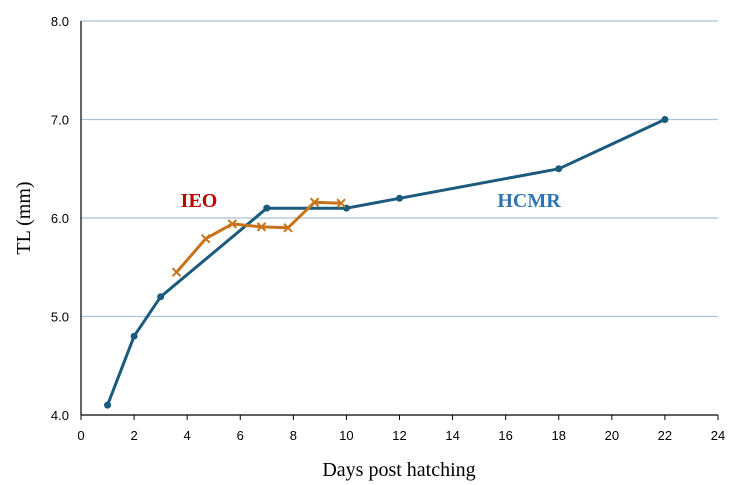 The height and width of the screenshot is (485, 731). What do you see at coordinates (80, 435) in the screenshot?
I see `x-tick-label: 0` at bounding box center [80, 435].